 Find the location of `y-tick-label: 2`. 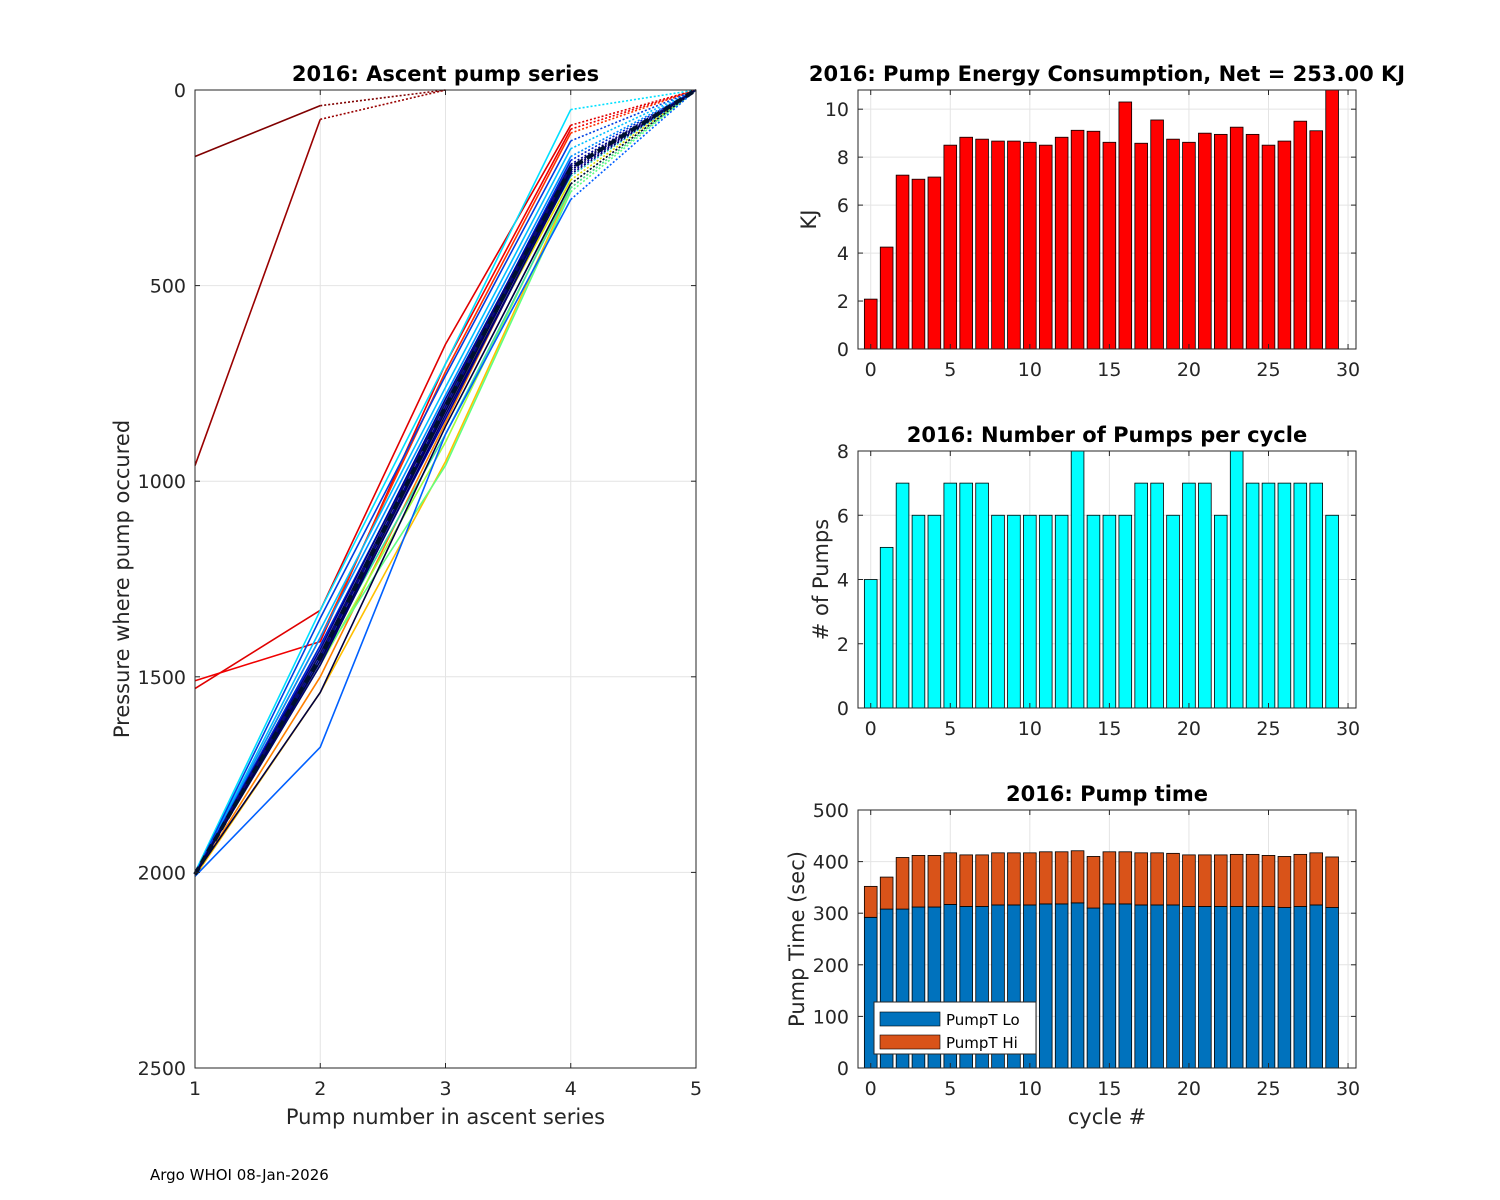

y-tick-label: 2 is located at coordinates (843, 645).